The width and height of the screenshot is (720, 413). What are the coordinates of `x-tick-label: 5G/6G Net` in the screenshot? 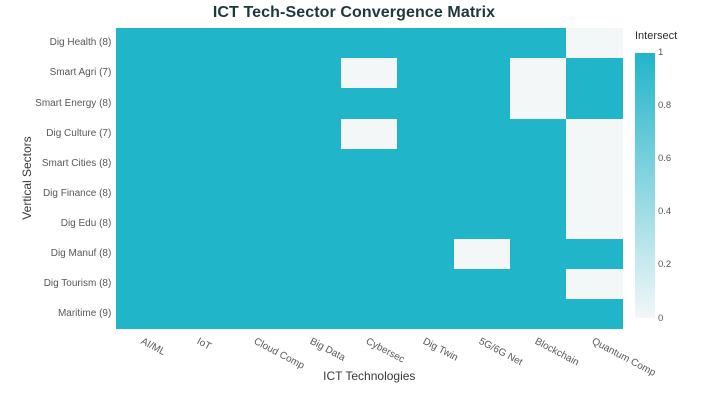 It's located at (500, 352).